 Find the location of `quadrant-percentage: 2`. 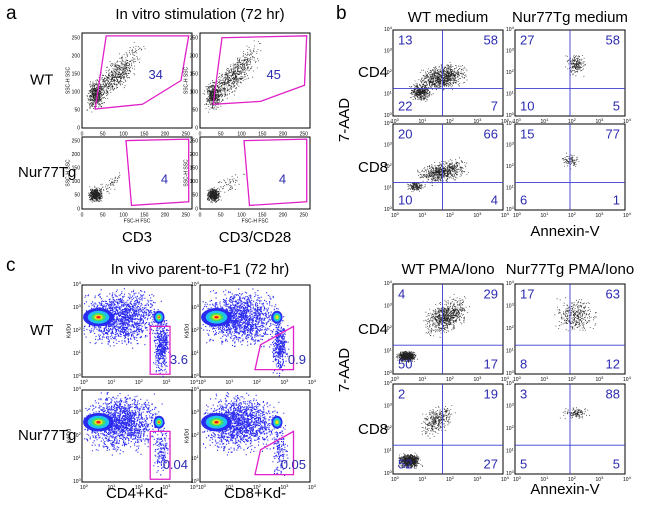

quadrant-percentage: 2 is located at coordinates (401, 393).